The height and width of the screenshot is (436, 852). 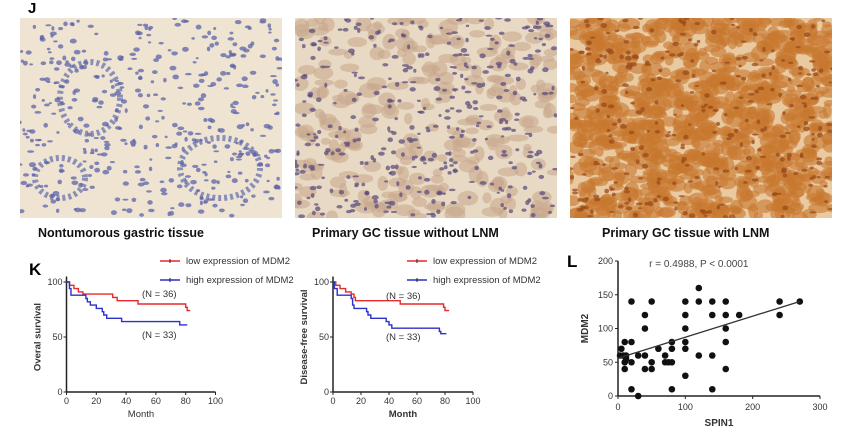 What do you see at coordinates (685, 407) in the screenshot?
I see `x-tick-label: 100` at bounding box center [685, 407].